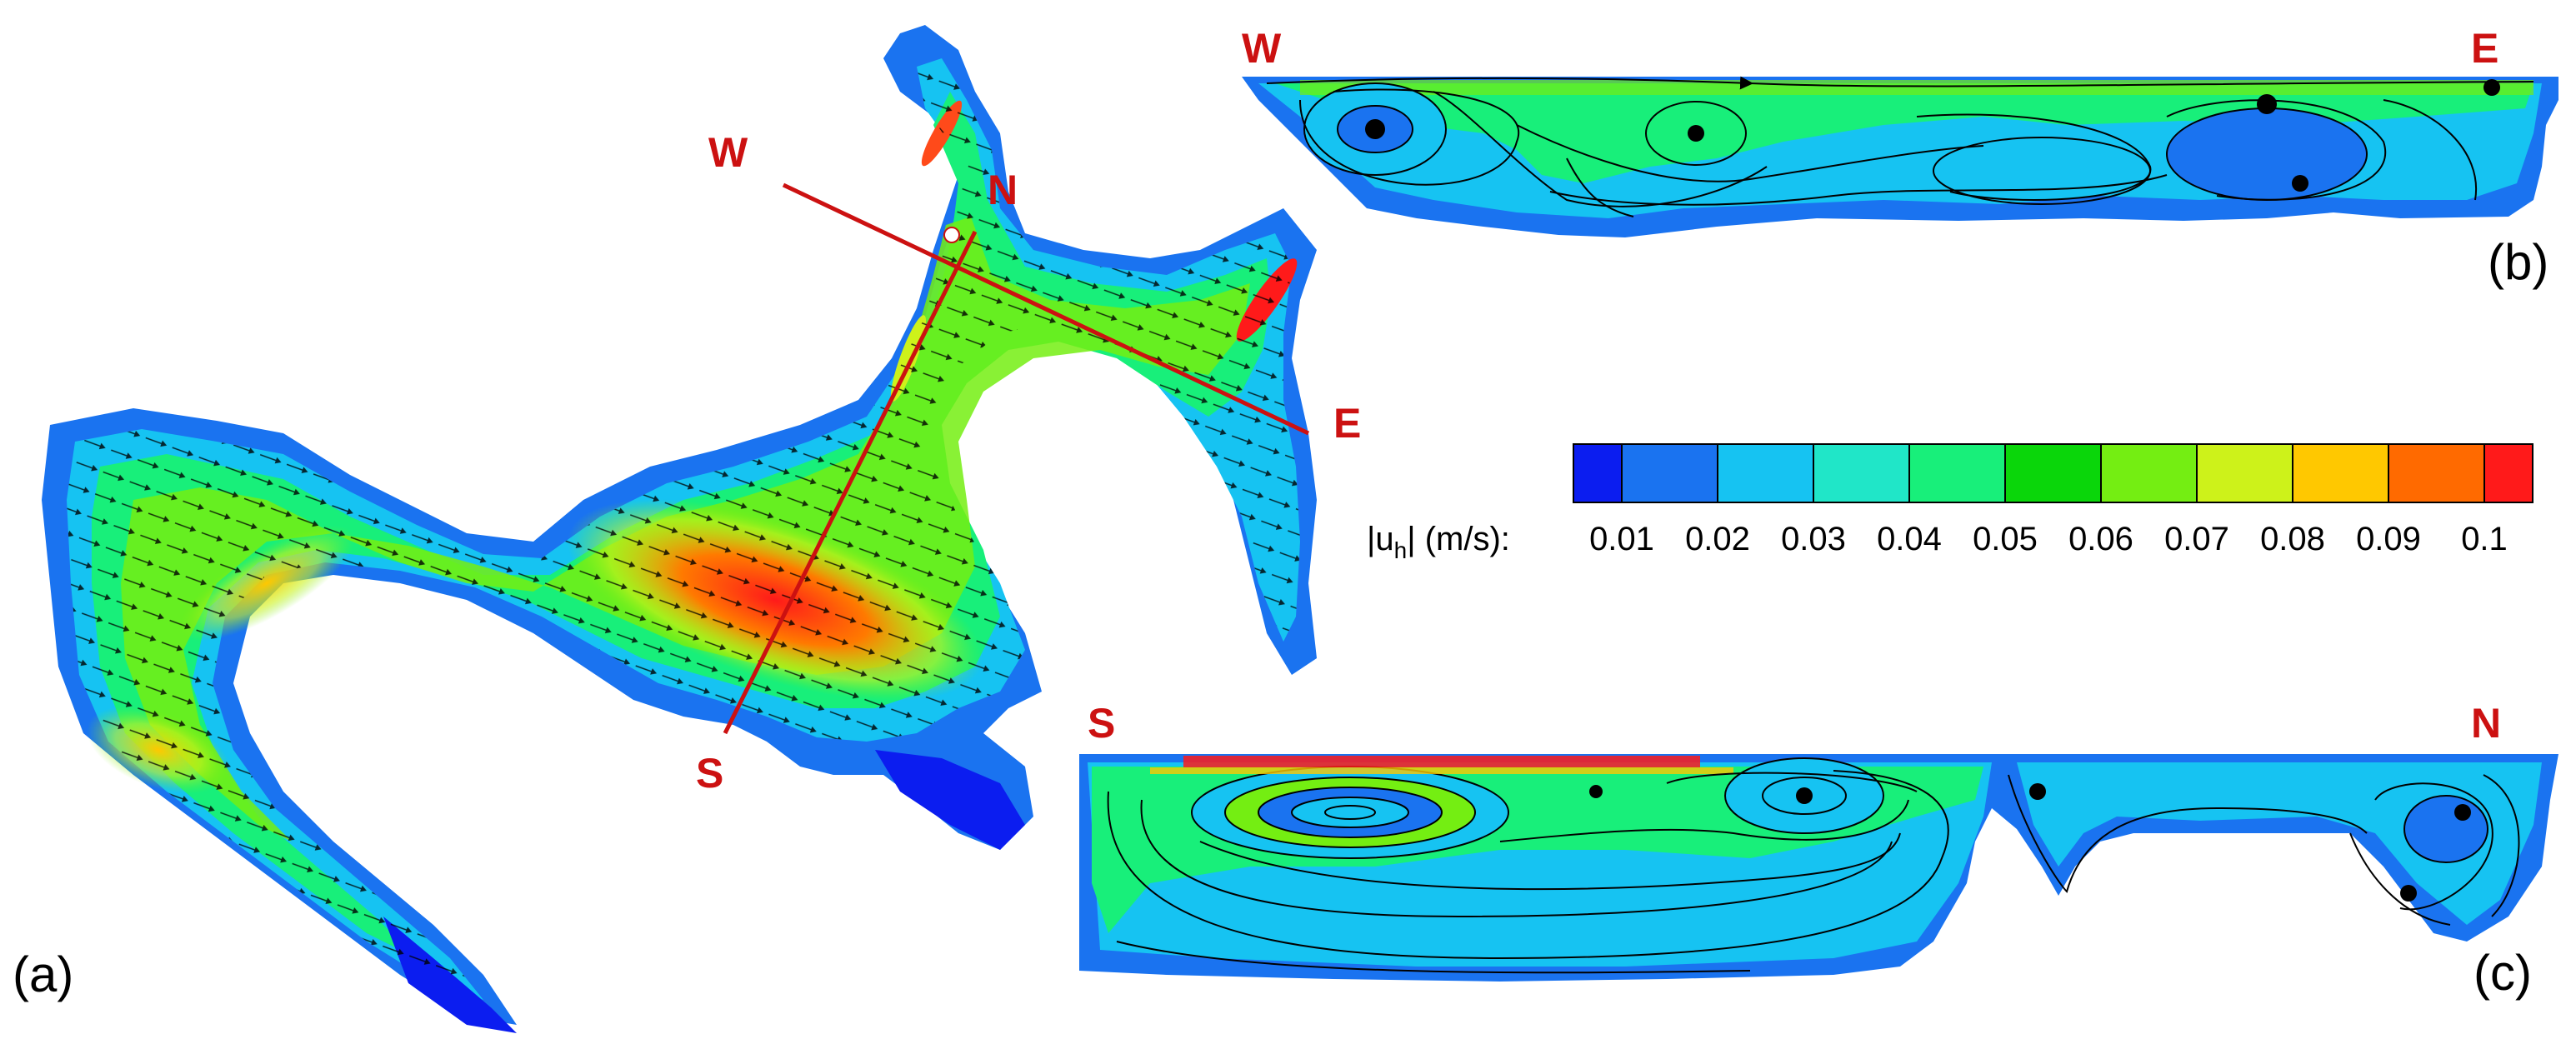  Describe the element at coordinates (2279, 843) in the screenshot. I see `section-c-right-cyan` at that location.